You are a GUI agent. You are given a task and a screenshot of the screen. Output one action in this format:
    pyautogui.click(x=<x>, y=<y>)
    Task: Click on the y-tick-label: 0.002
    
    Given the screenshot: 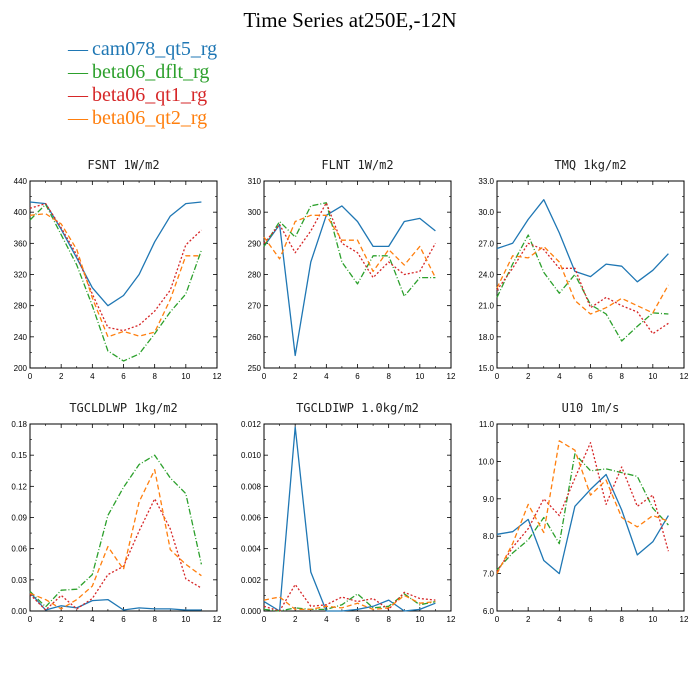 What is the action you would take?
    pyautogui.click(x=251, y=580)
    